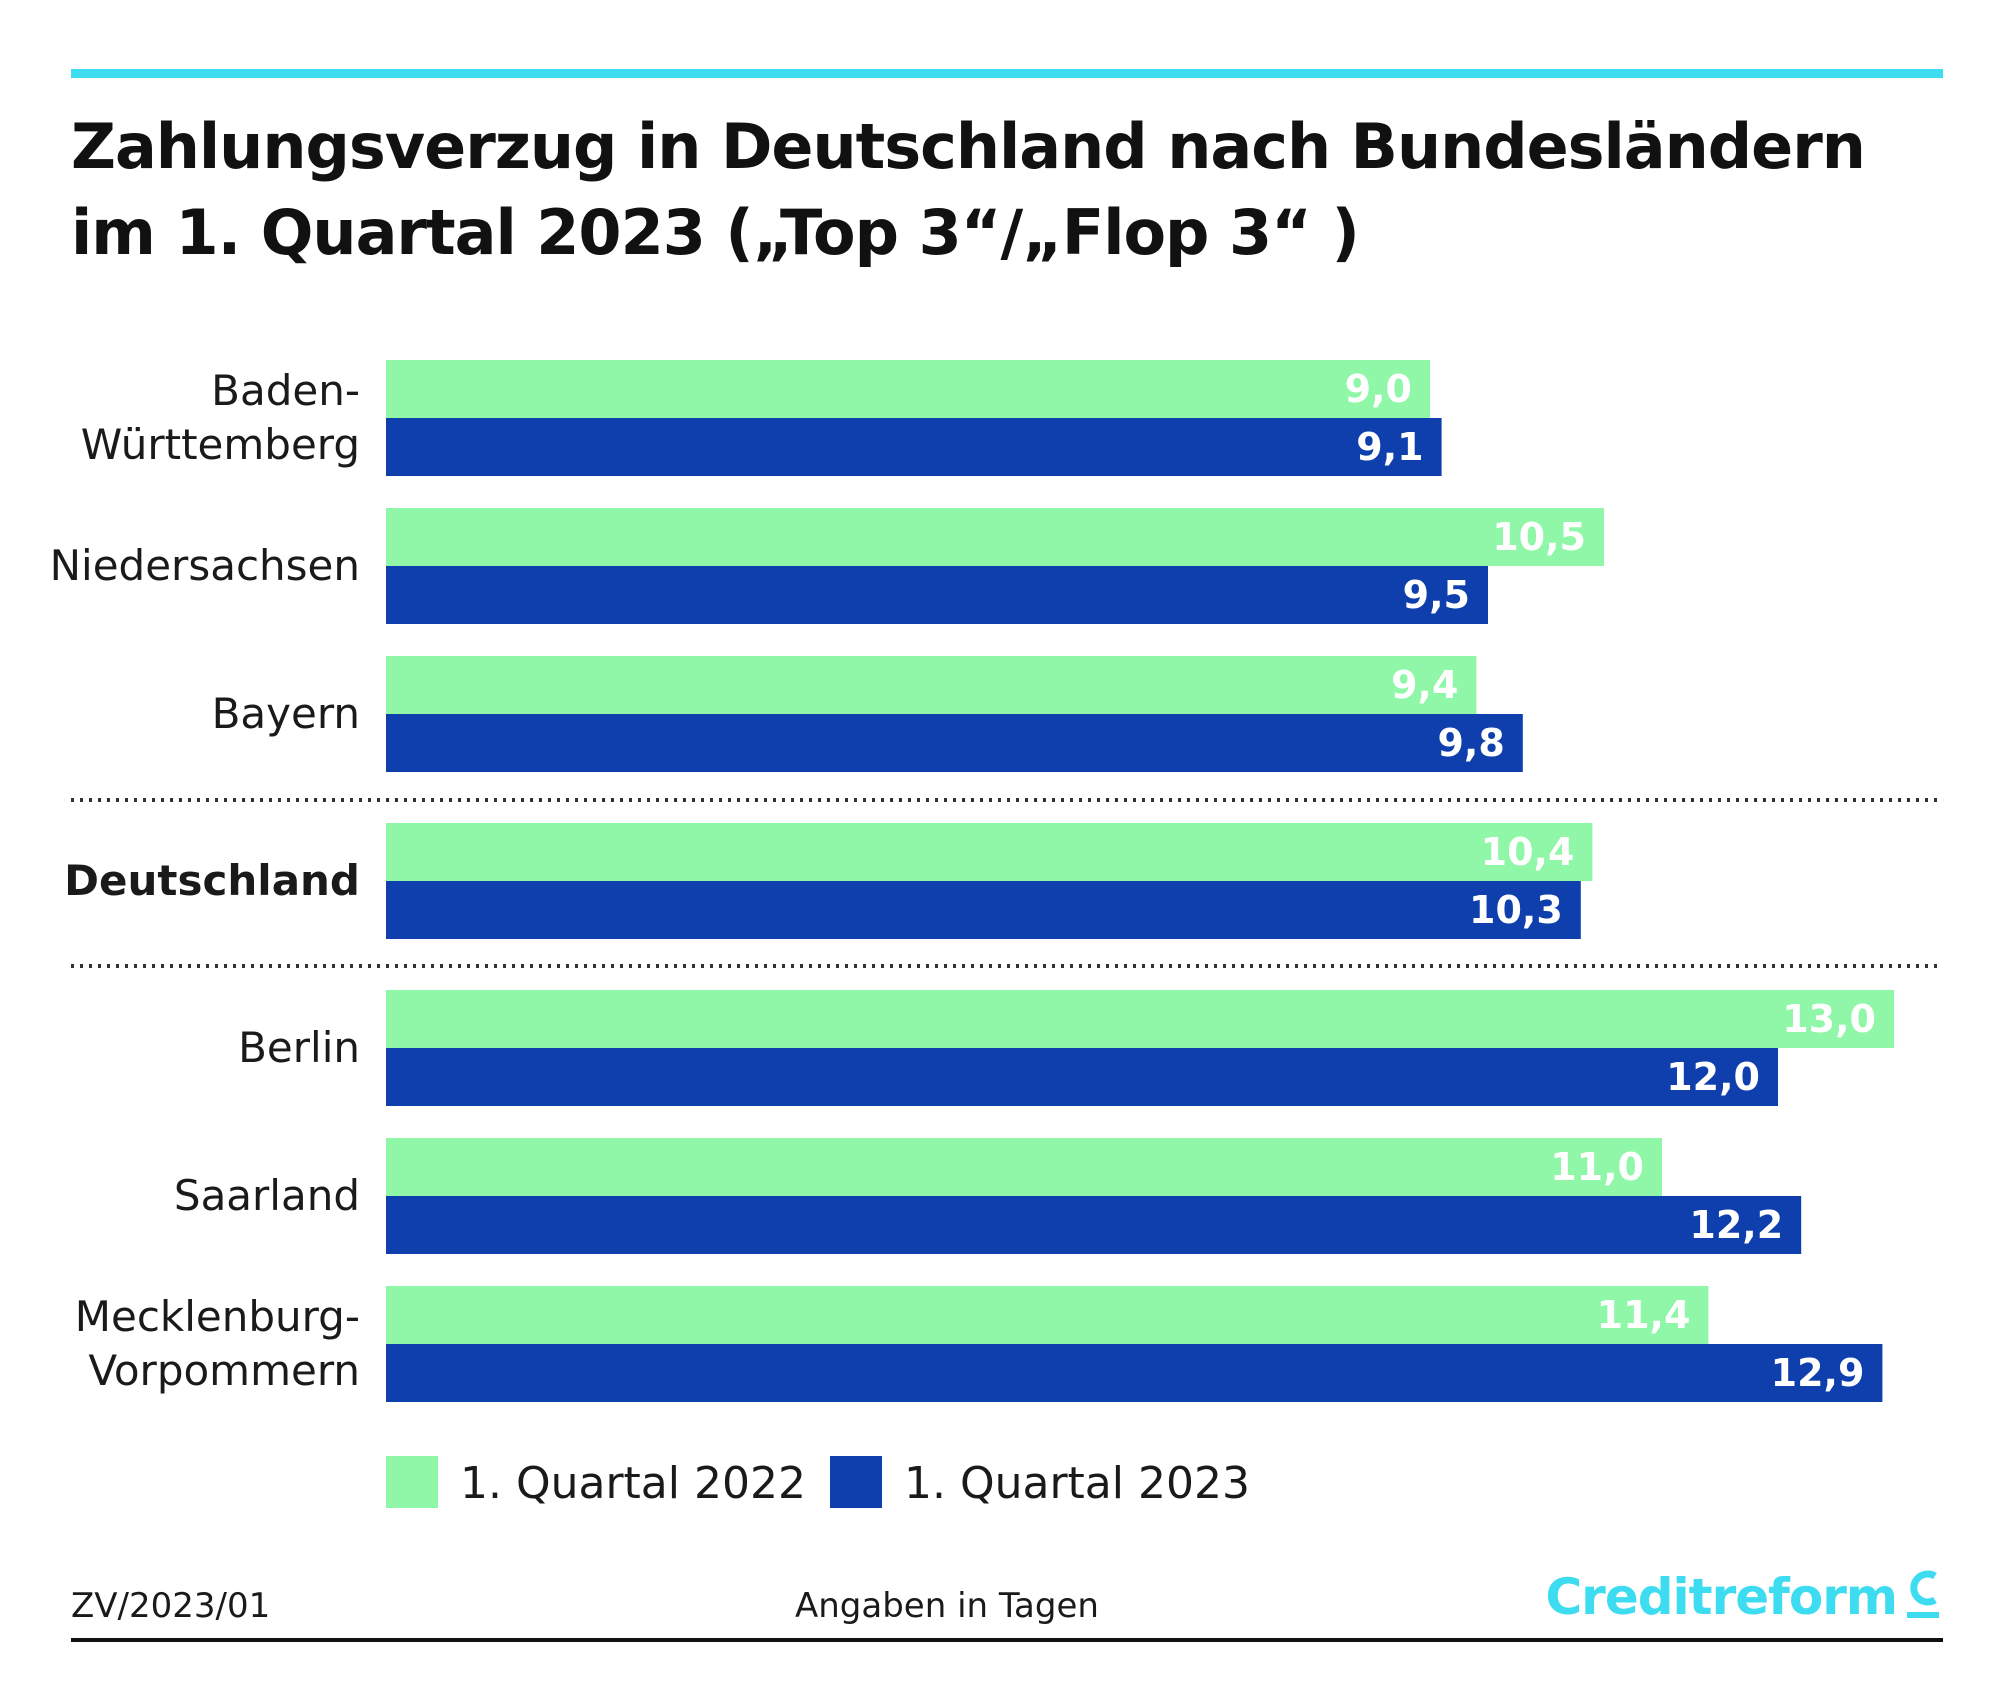 Image resolution: width=2000 pixels, height=1695 pixels. I want to click on legend-label-q2022: 1. Quartal 2022, so click(633, 1483).